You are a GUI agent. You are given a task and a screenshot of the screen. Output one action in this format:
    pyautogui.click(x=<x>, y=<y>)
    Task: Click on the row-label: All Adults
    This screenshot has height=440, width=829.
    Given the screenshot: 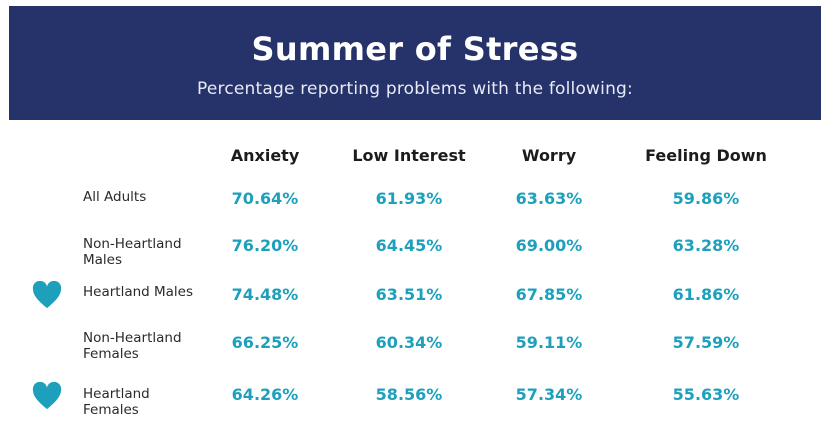 What is the action you would take?
    pyautogui.click(x=148, y=197)
    